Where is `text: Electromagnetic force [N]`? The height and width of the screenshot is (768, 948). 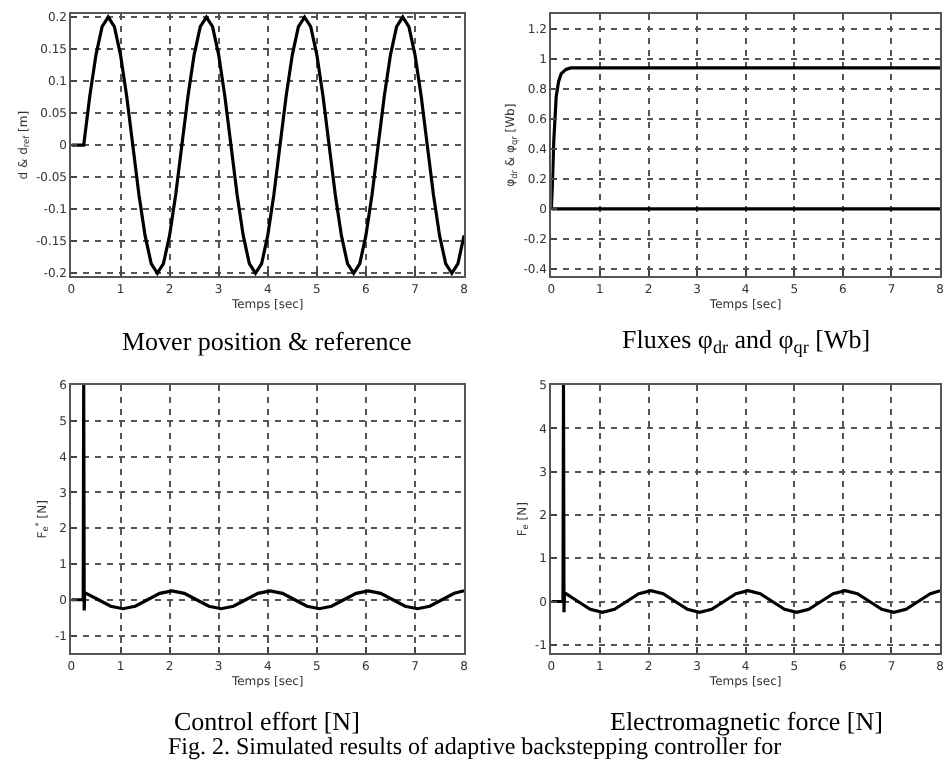
text: Electromagnetic force [N] is located at coordinates (746, 721).